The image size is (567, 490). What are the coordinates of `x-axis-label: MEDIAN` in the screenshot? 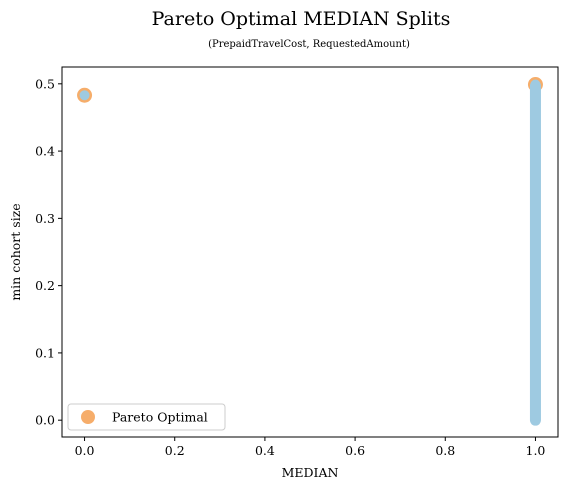 It's located at (310, 472).